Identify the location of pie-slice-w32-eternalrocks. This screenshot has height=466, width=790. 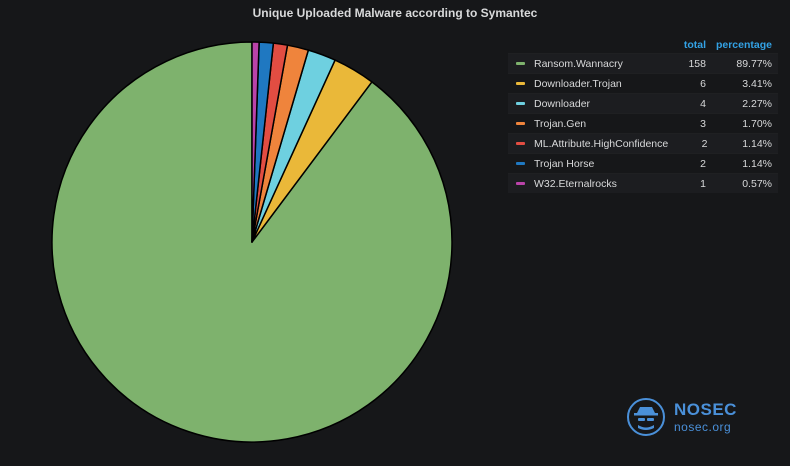
(255, 142).